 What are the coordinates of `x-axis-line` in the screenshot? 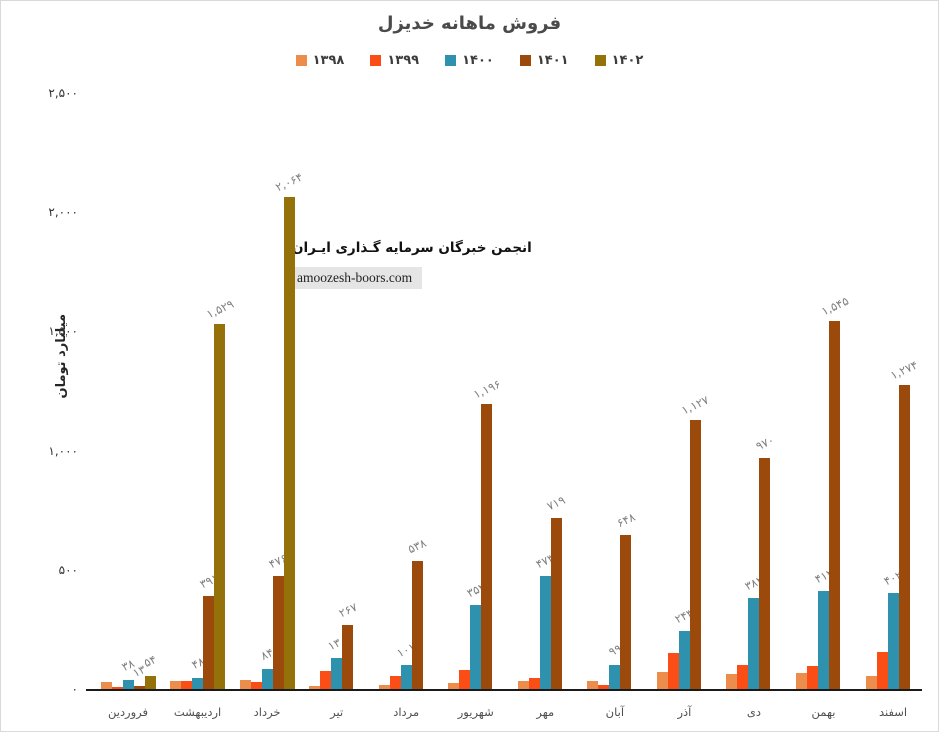 It's located at (504, 690).